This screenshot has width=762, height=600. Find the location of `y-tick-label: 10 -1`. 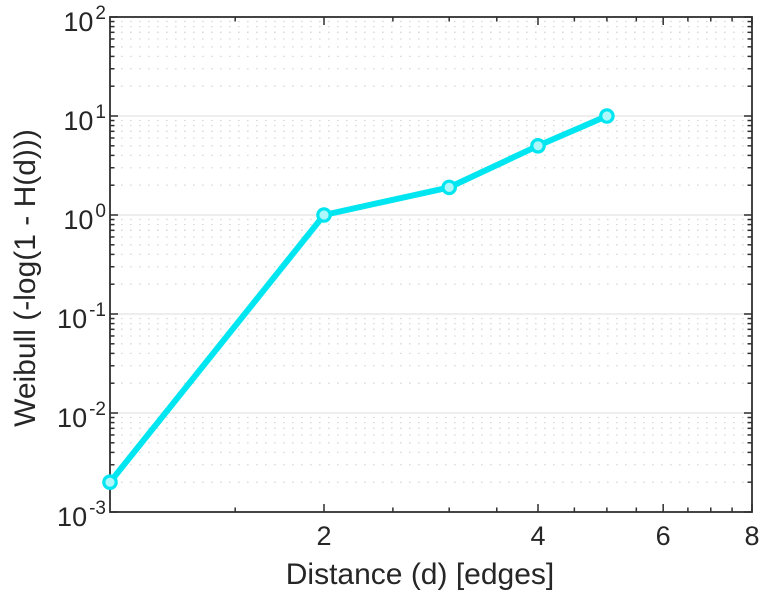

y-tick-label: 10 -1 is located at coordinates (81, 317).